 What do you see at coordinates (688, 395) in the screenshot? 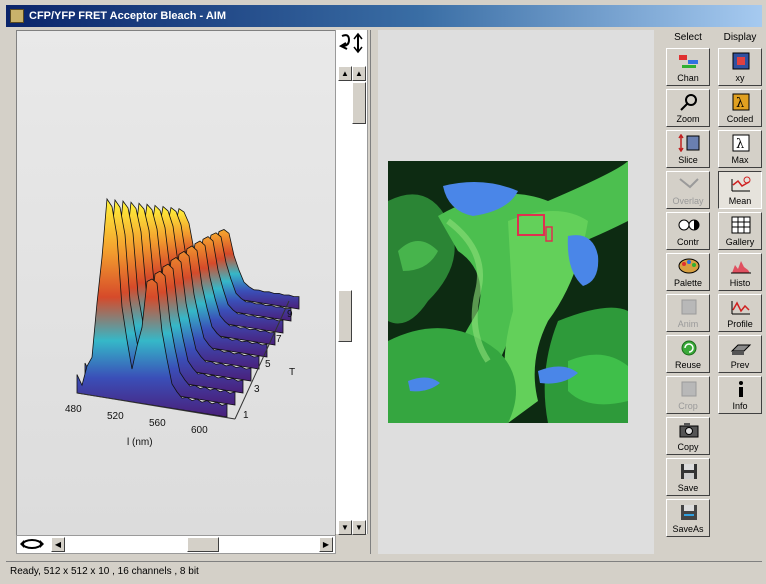
I see `crop-button: Crop` at bounding box center [688, 395].